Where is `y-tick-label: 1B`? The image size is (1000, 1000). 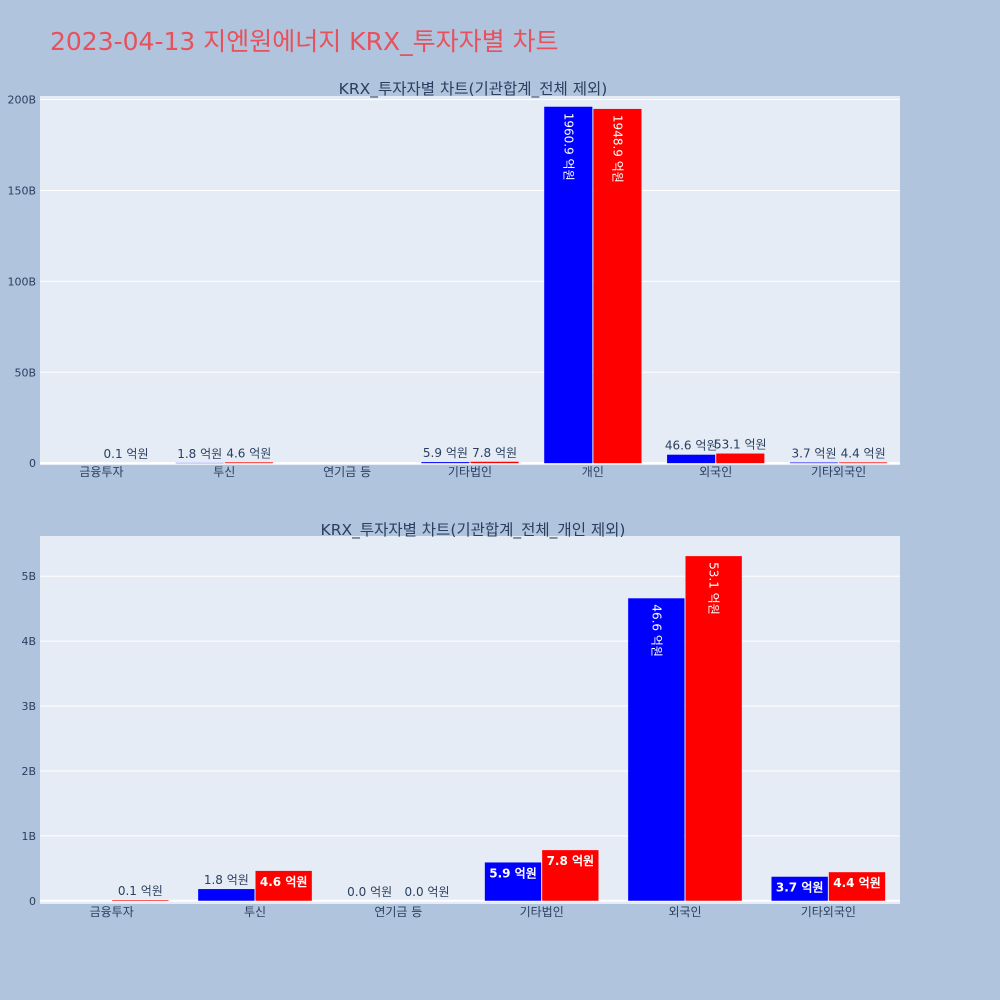 y-tick-label: 1B is located at coordinates (28, 836).